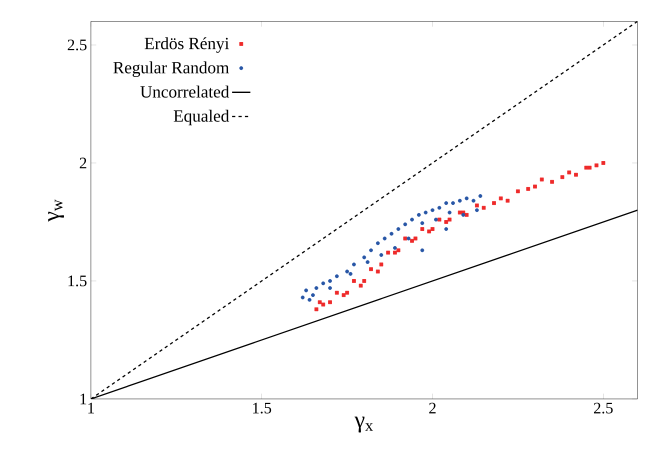 Image resolution: width=661 pixels, height=466 pixels. I want to click on legend-label: Erdös Rényi, so click(186, 45).